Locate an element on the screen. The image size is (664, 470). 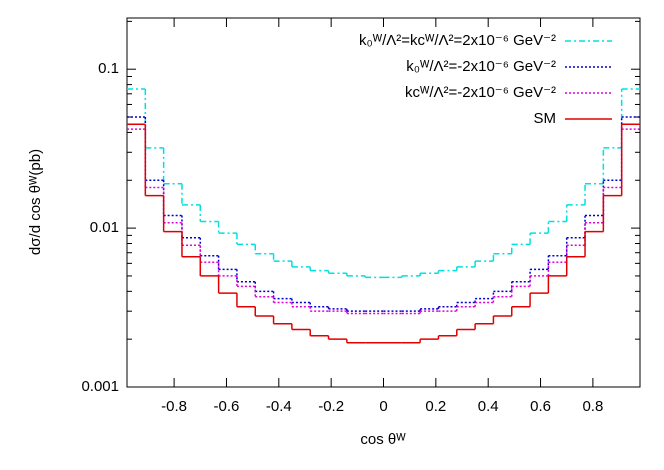
y-axis-label: dσ/d cos θᵂ(pb) is located at coordinates (35, 202).